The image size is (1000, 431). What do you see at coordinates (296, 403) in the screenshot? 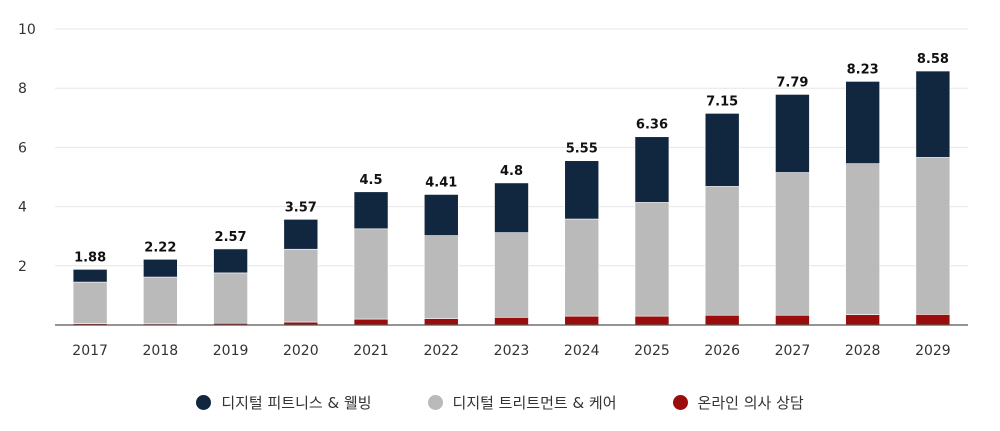
I see `legend-label-fitness: 디지털 피트니스 & 웰빙` at bounding box center [296, 403].